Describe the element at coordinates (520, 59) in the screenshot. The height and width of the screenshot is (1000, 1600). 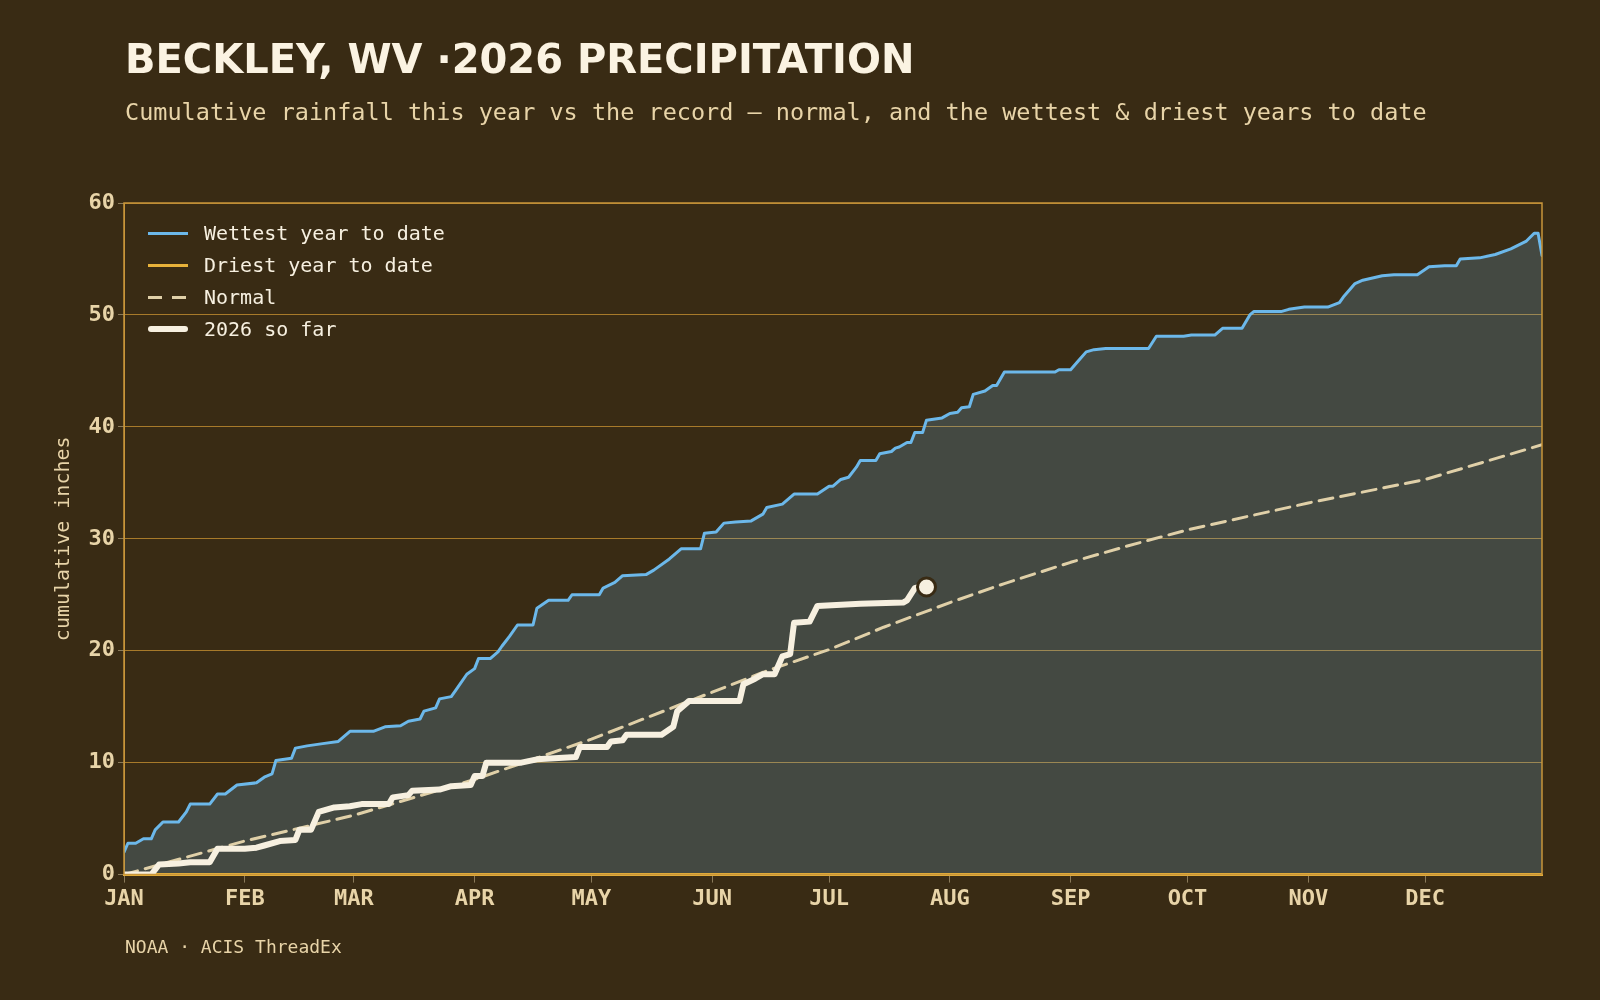
I see `chart-title: BECKLEY, WV ·2026 PRECIPITATION` at that location.